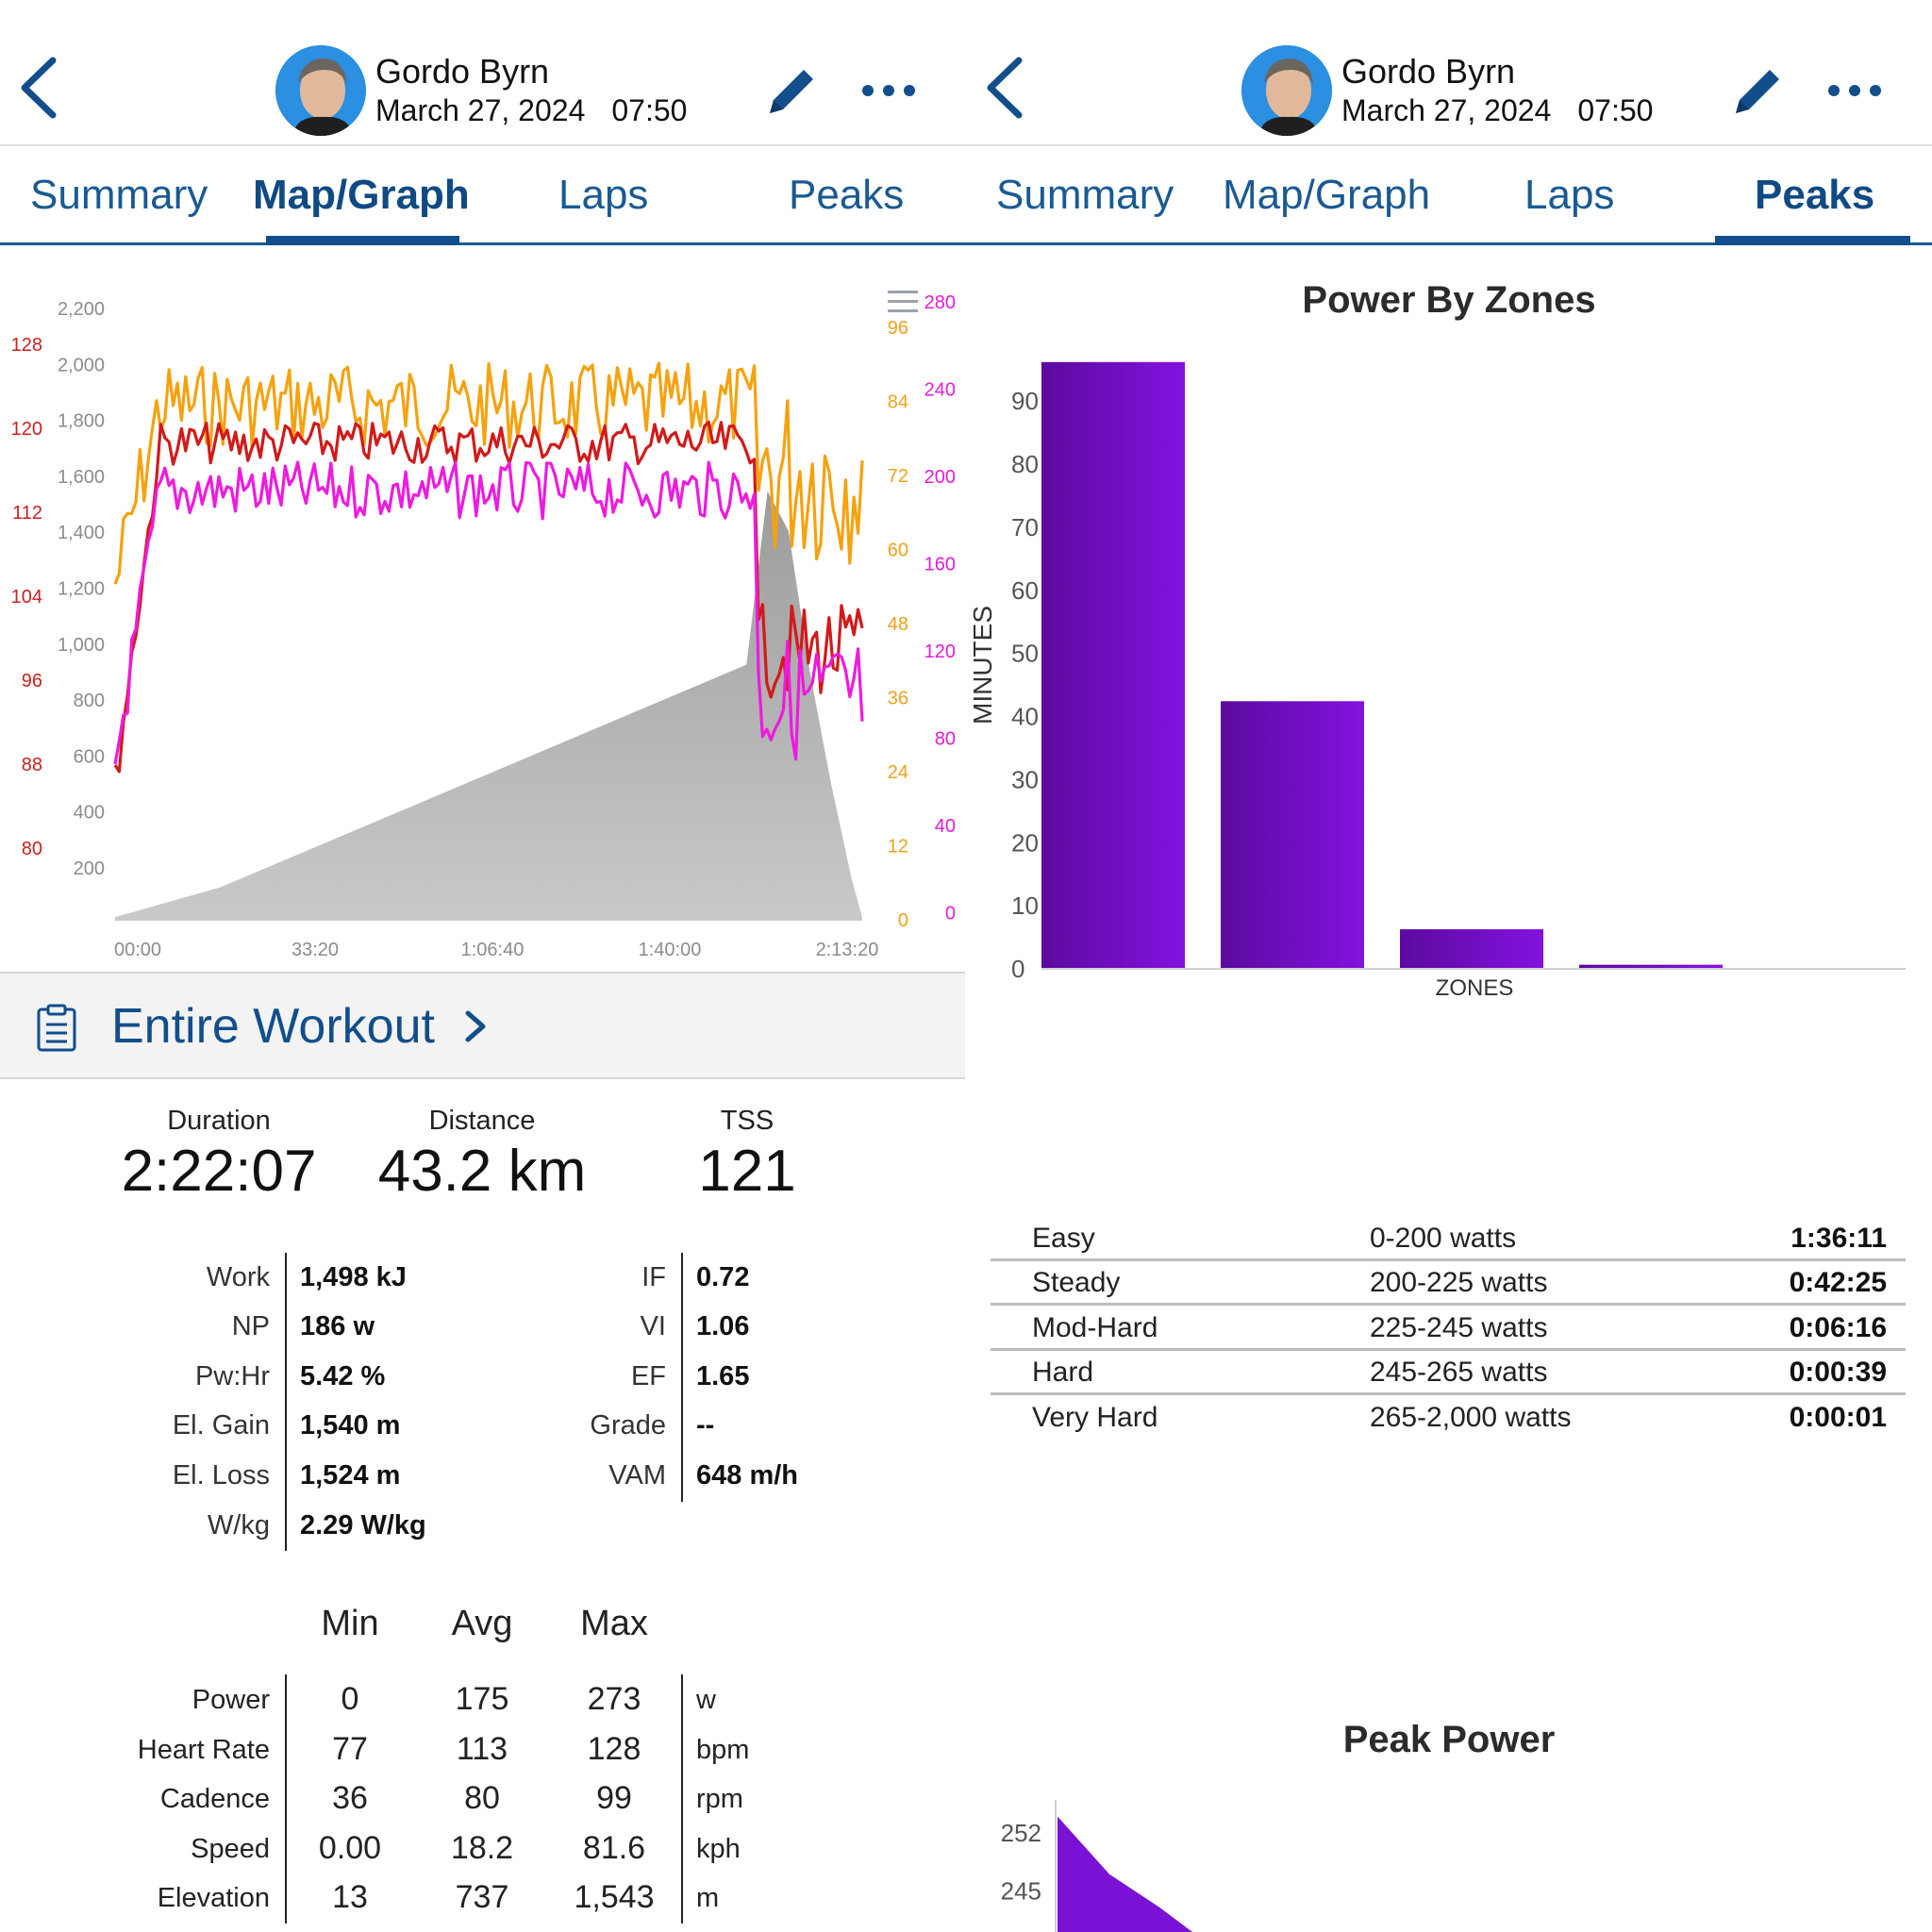 The height and width of the screenshot is (1932, 1932). What do you see at coordinates (81, 365) in the screenshot?
I see `elevation-tick-label: 2,000` at bounding box center [81, 365].